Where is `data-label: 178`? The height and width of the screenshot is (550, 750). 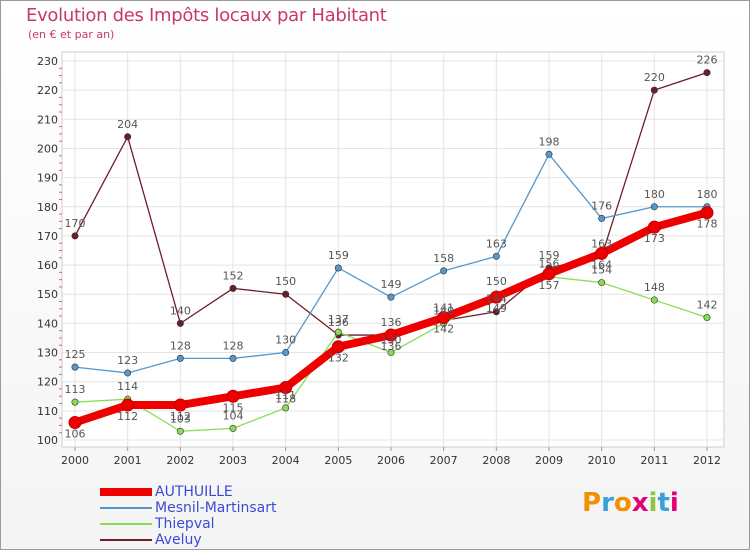 data-label: 178 is located at coordinates (707, 224).